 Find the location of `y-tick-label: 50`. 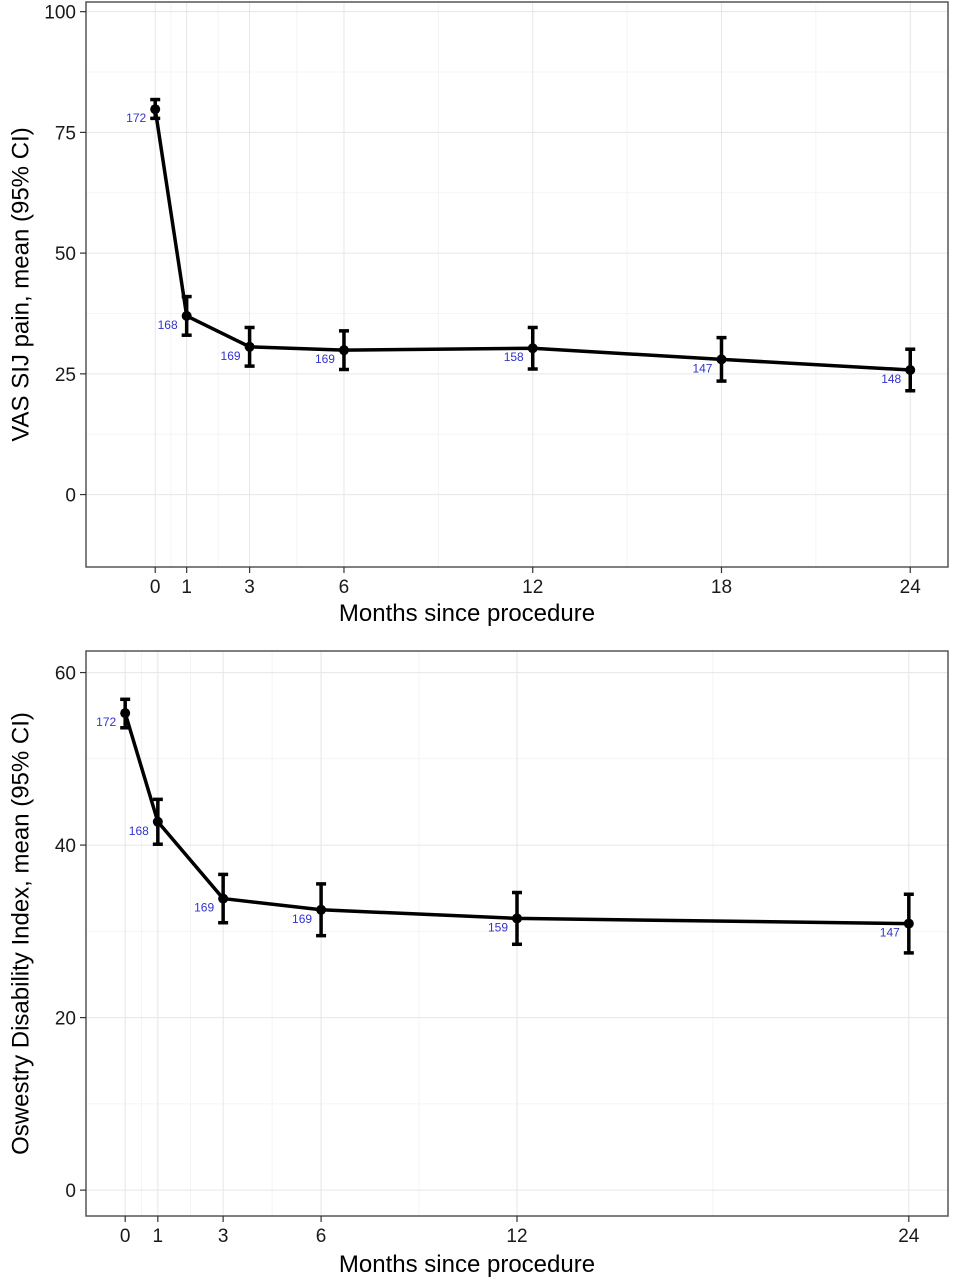

y-tick-label: 50 is located at coordinates (65, 254).